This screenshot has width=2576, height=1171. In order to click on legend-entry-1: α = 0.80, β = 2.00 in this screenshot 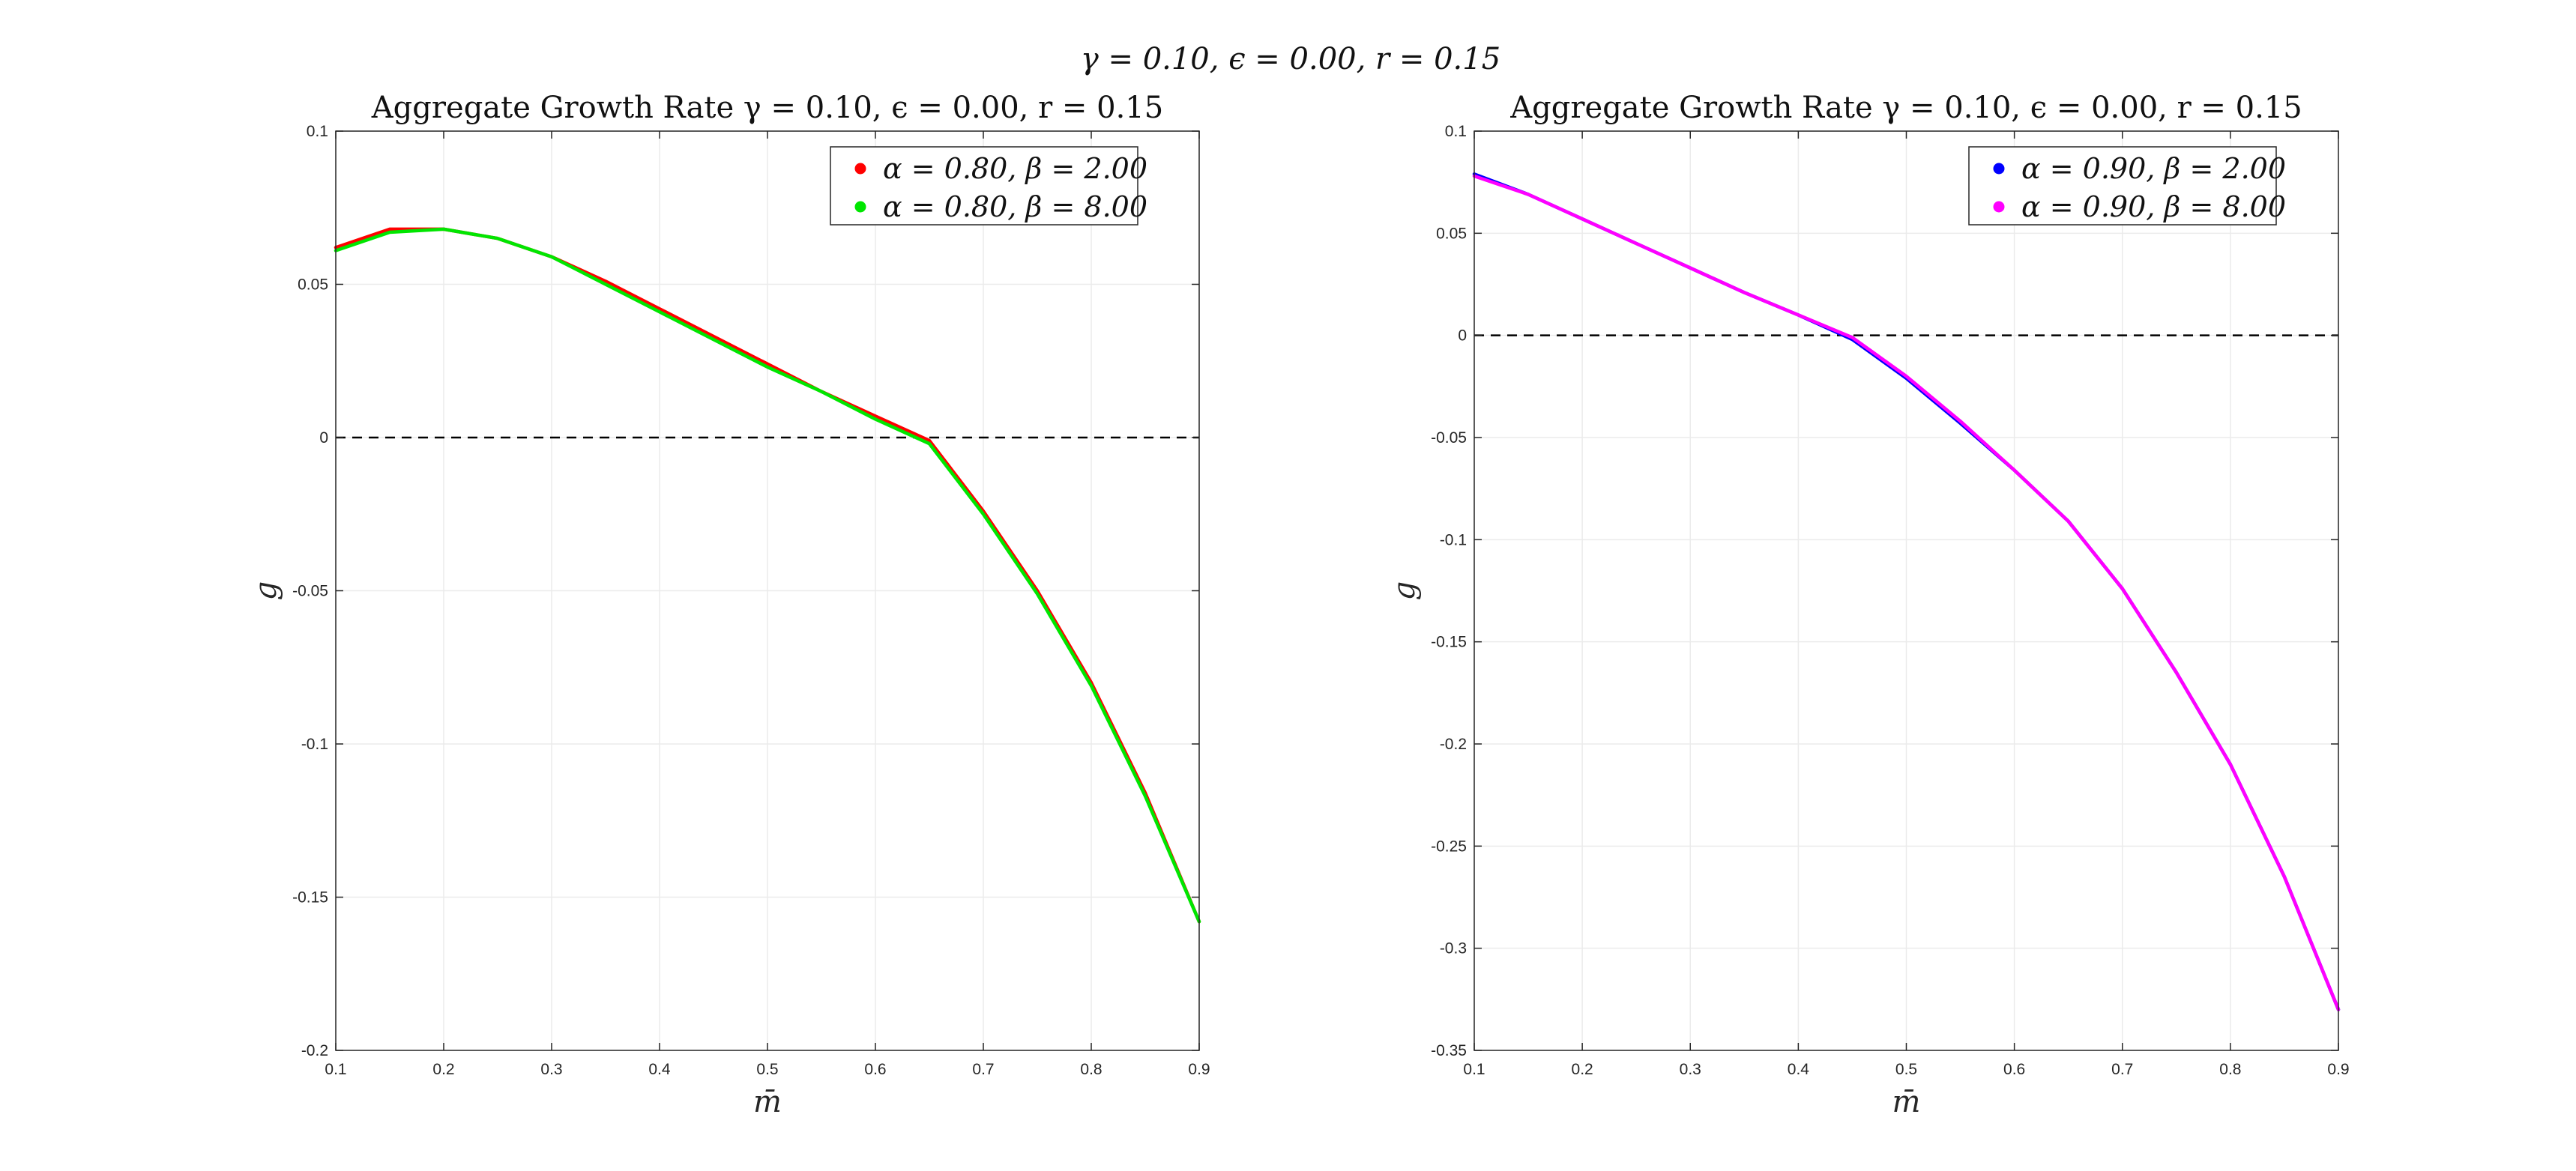, I will do `click(1015, 168)`.